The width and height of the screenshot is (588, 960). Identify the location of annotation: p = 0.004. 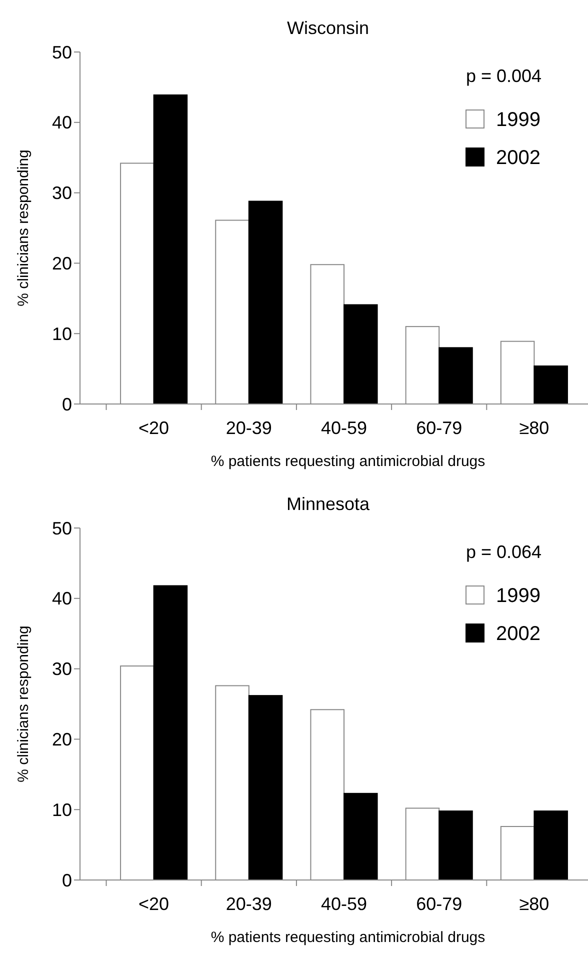
(504, 76).